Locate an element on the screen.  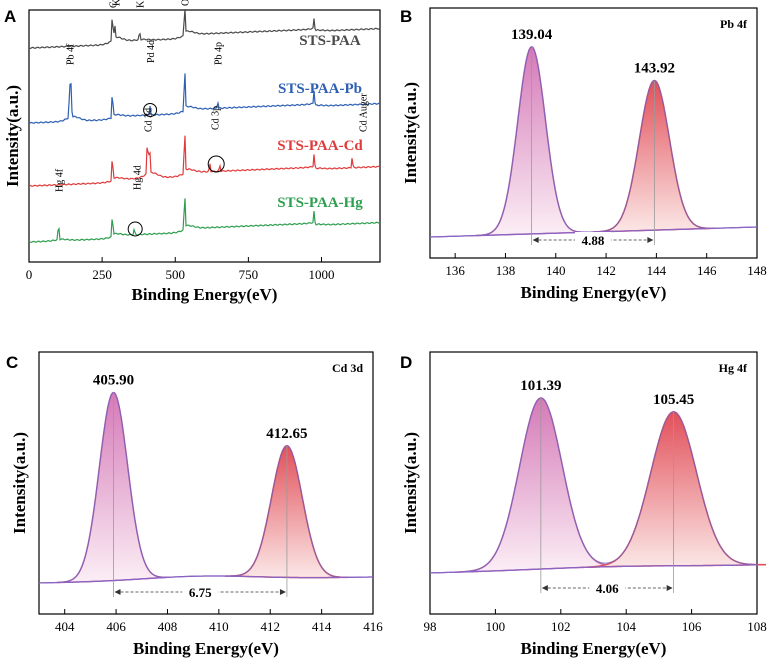
legend-label: STS-PAA is located at coordinates (330, 41).